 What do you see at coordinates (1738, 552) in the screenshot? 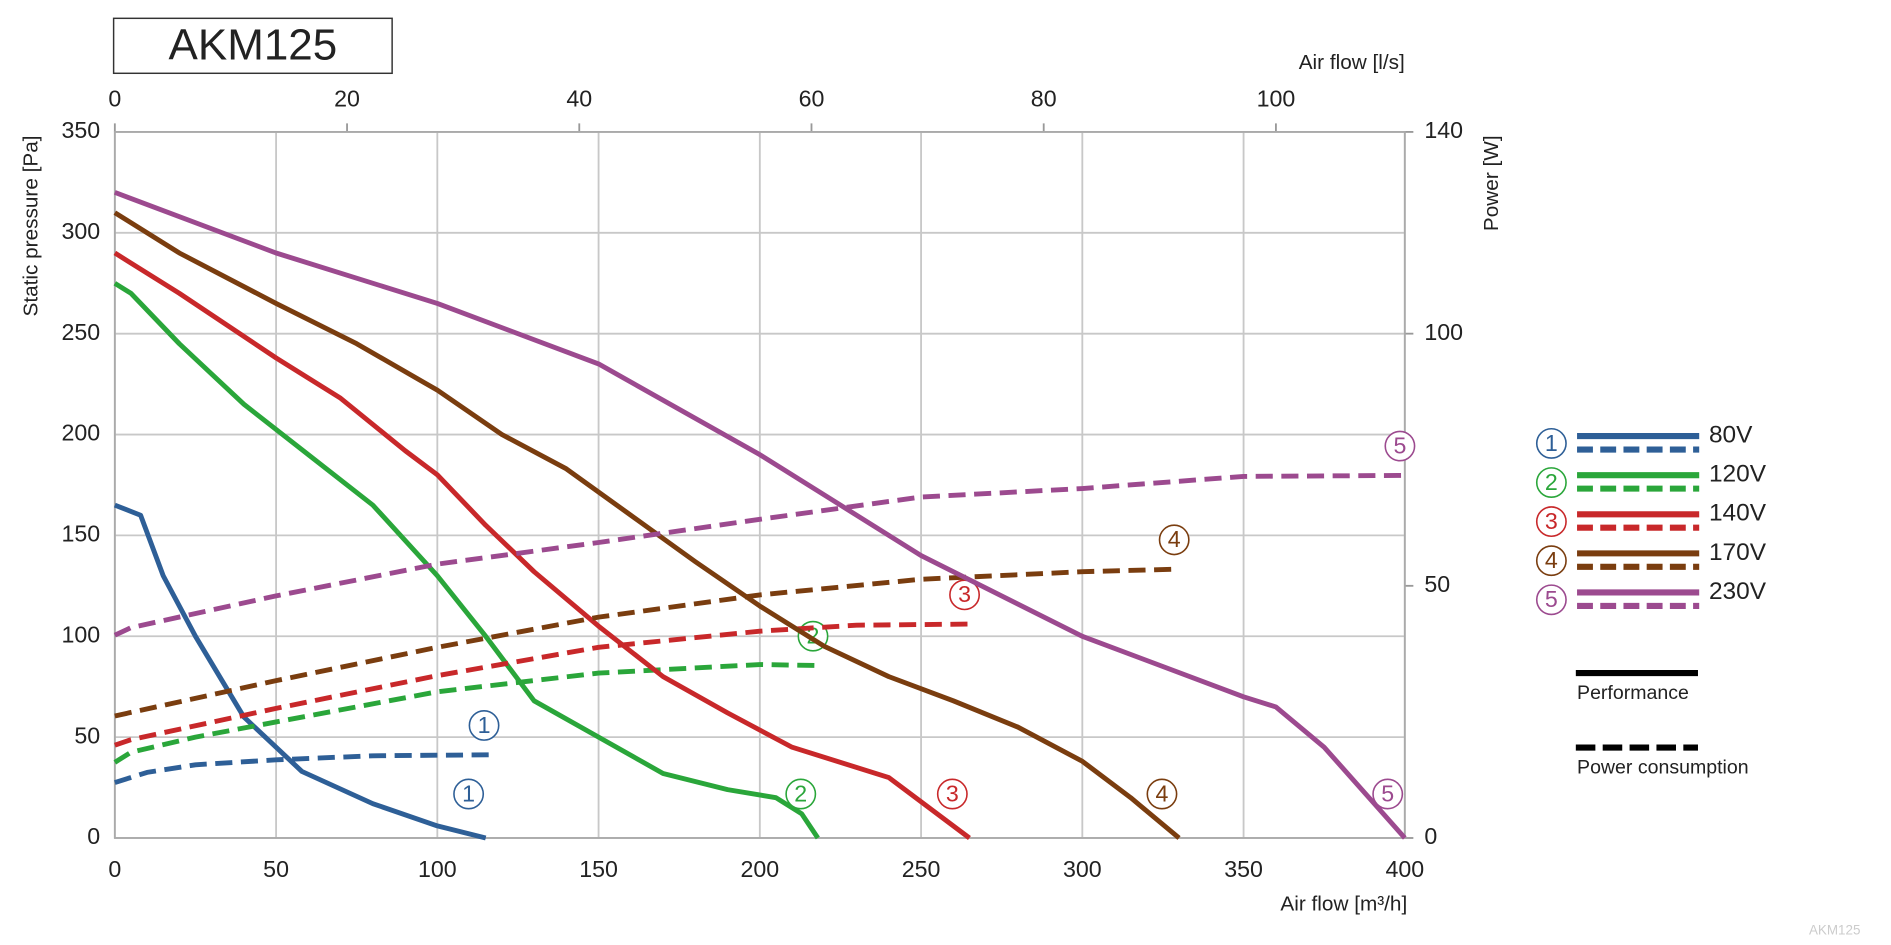
I see `legend-label: 170V` at bounding box center [1738, 552].